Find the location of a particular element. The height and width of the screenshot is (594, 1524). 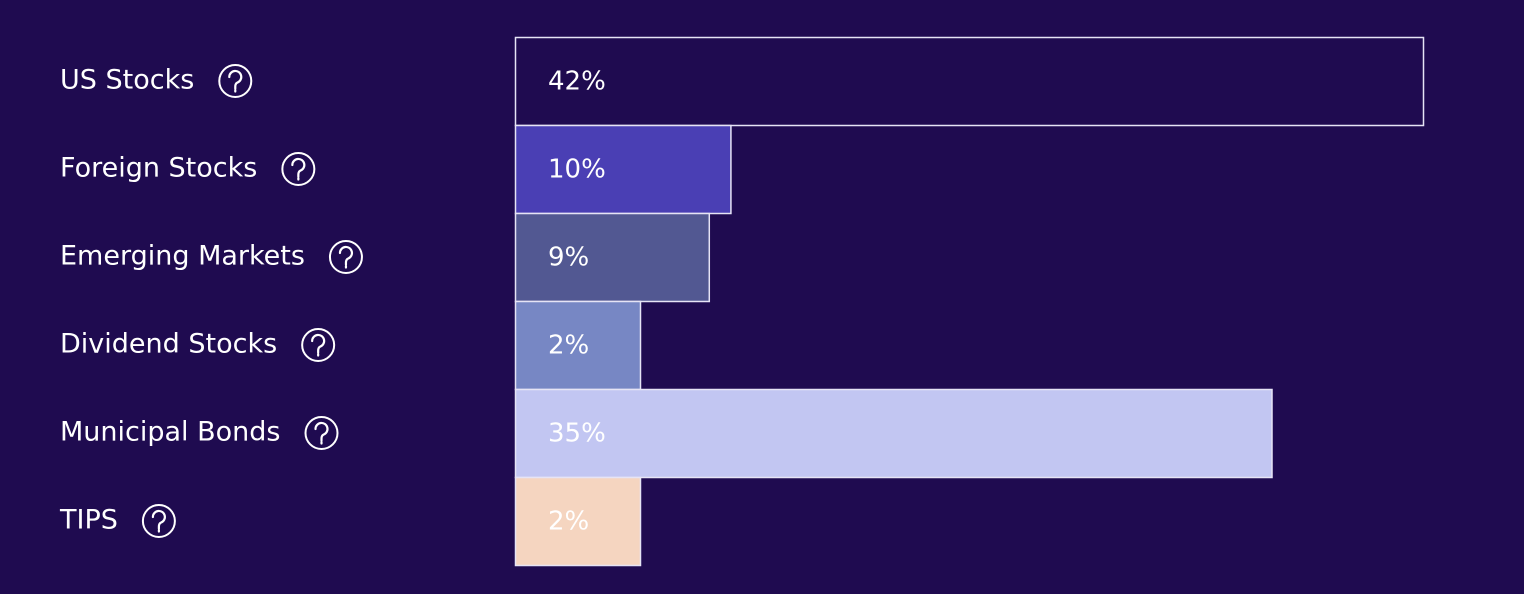

value-label: 10% is located at coordinates (577, 170).